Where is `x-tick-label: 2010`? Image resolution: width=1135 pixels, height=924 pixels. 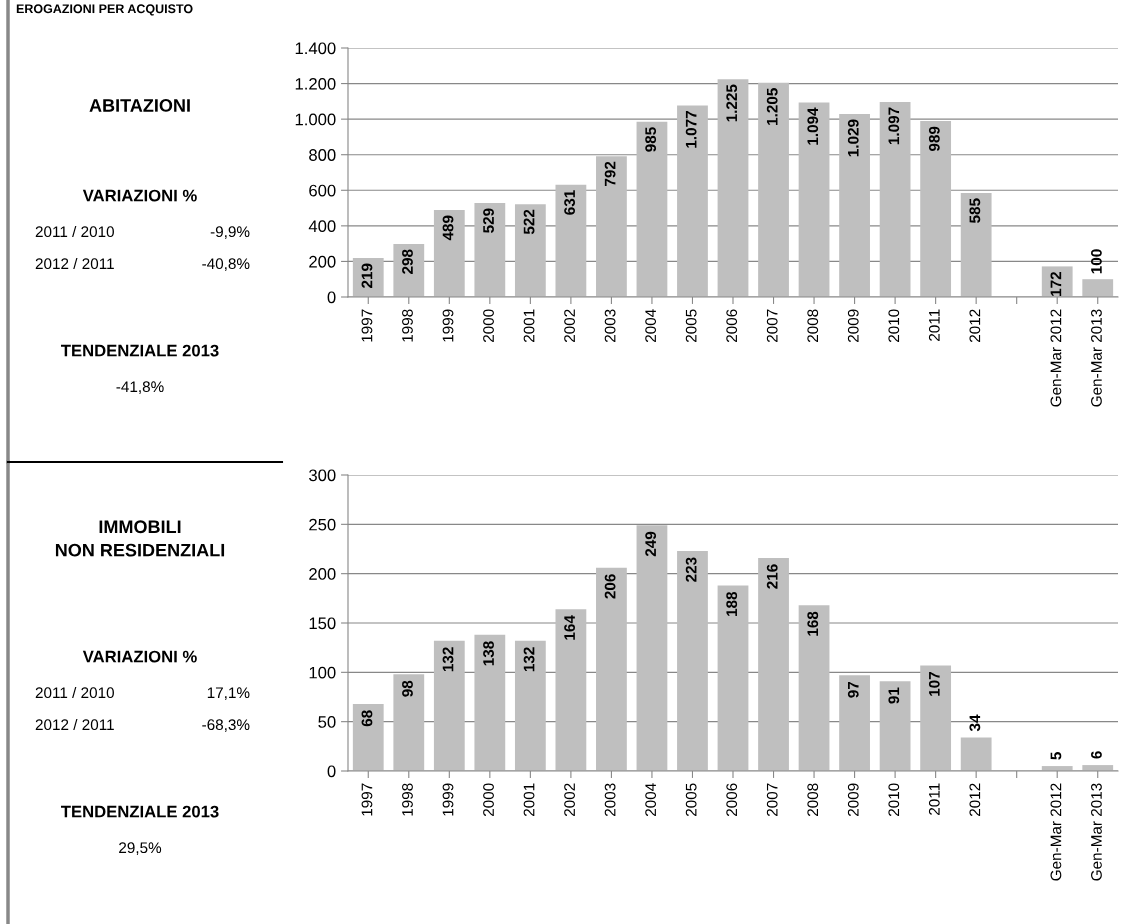
x-tick-label: 2010 is located at coordinates (894, 800).